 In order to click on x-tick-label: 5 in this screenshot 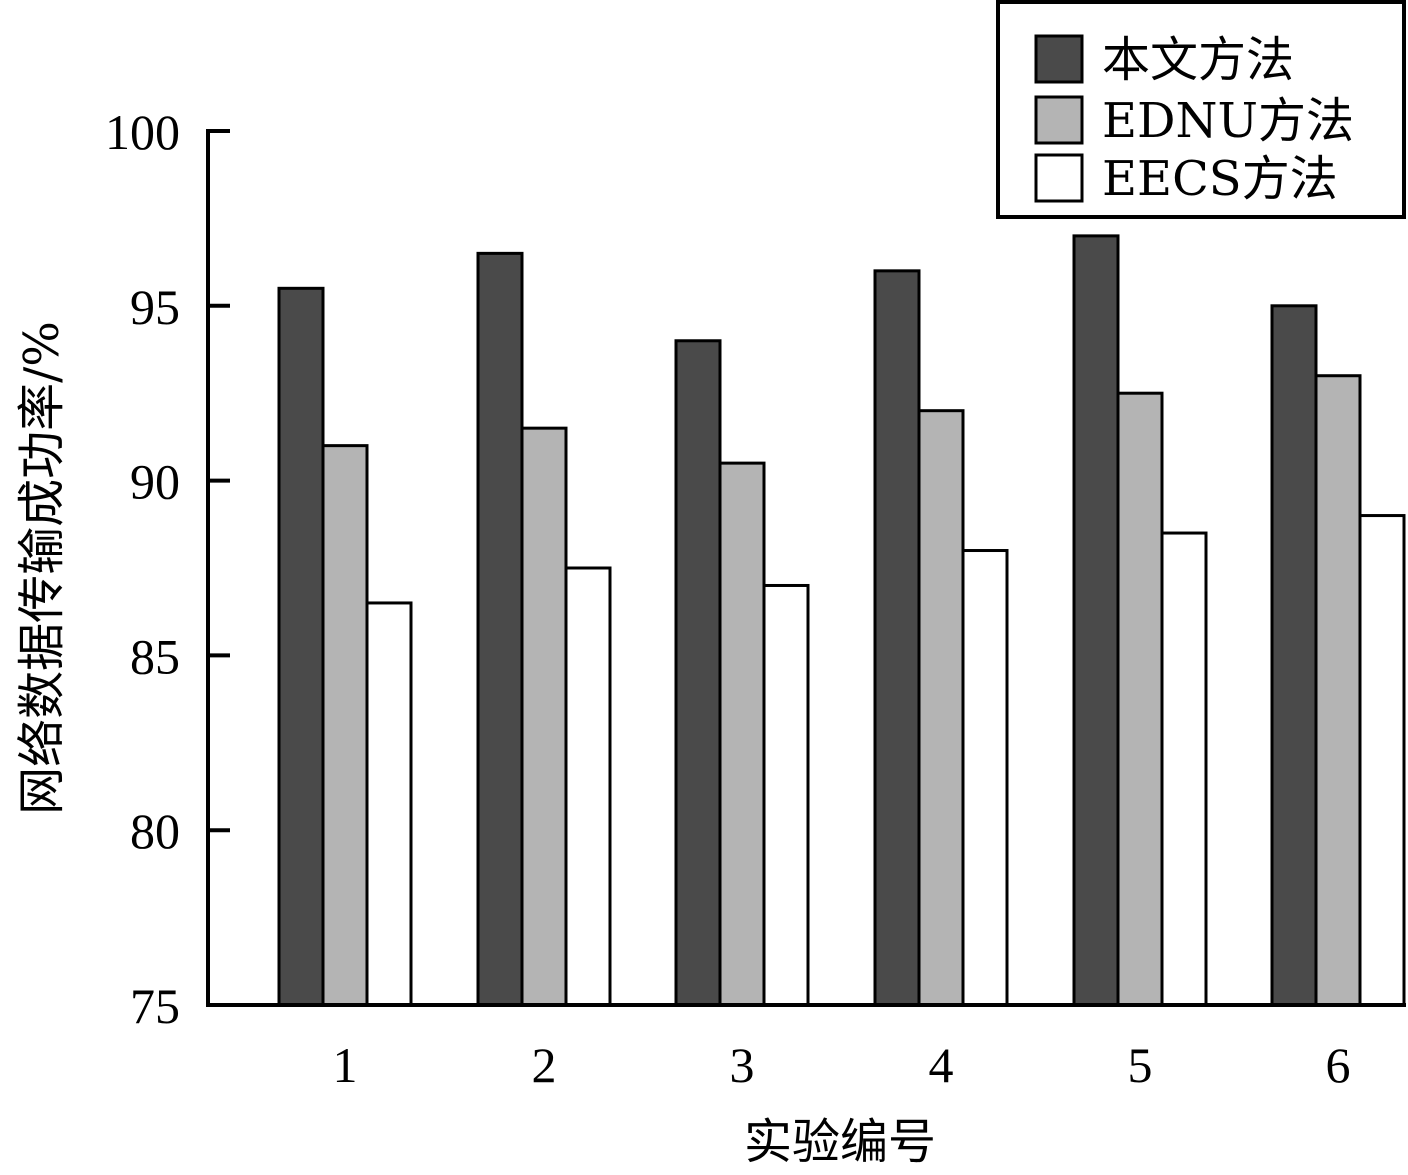, I will do `click(1140, 1065)`.